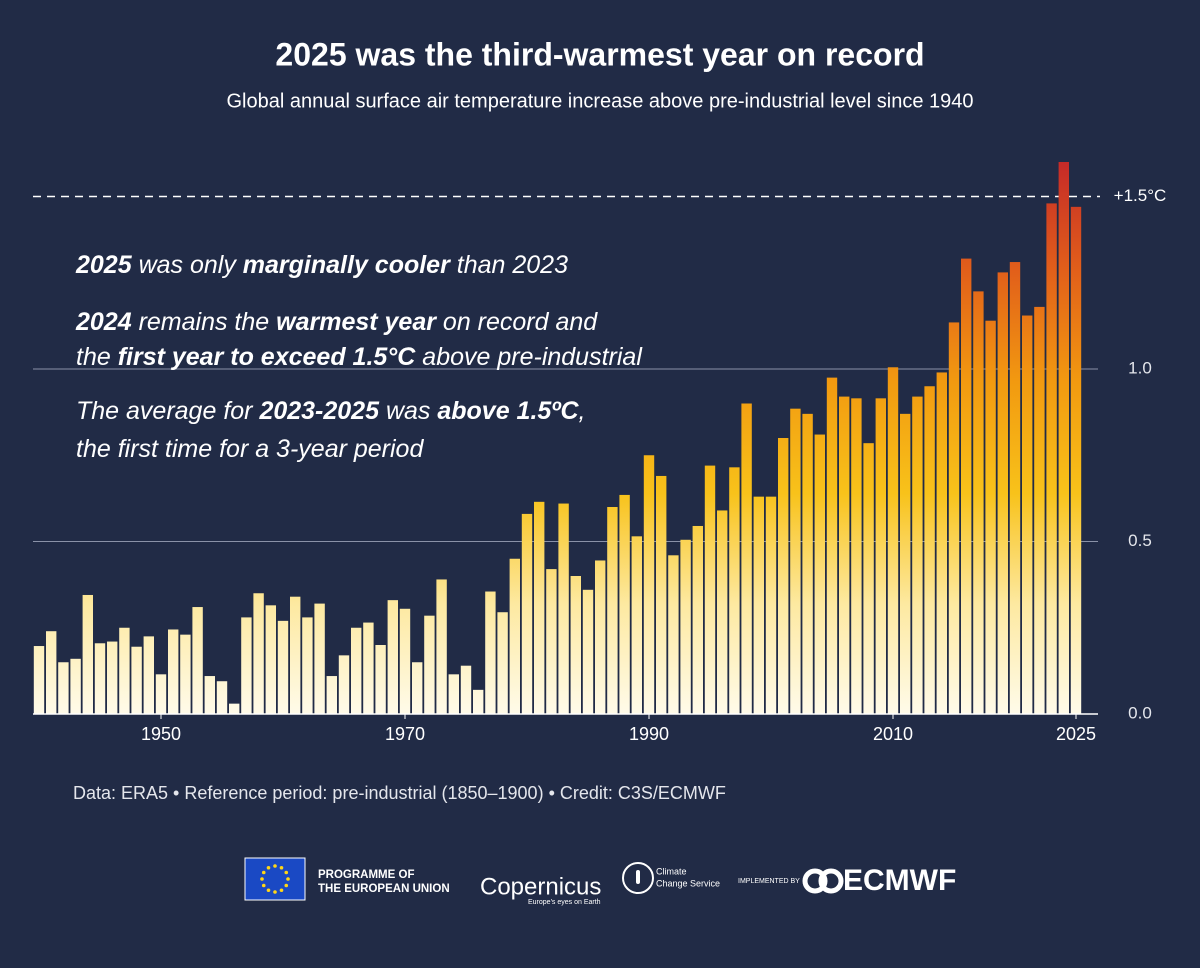  I want to click on c3s-logo: Climate Change Service, so click(671, 878).